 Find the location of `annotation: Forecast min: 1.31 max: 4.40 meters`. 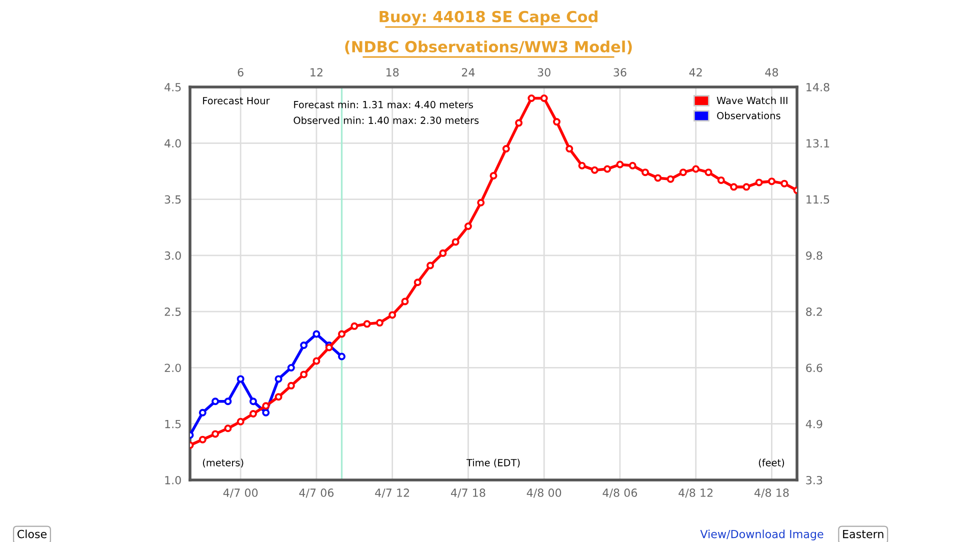

annotation: Forecast min: 1.31 max: 4.40 meters is located at coordinates (383, 104).